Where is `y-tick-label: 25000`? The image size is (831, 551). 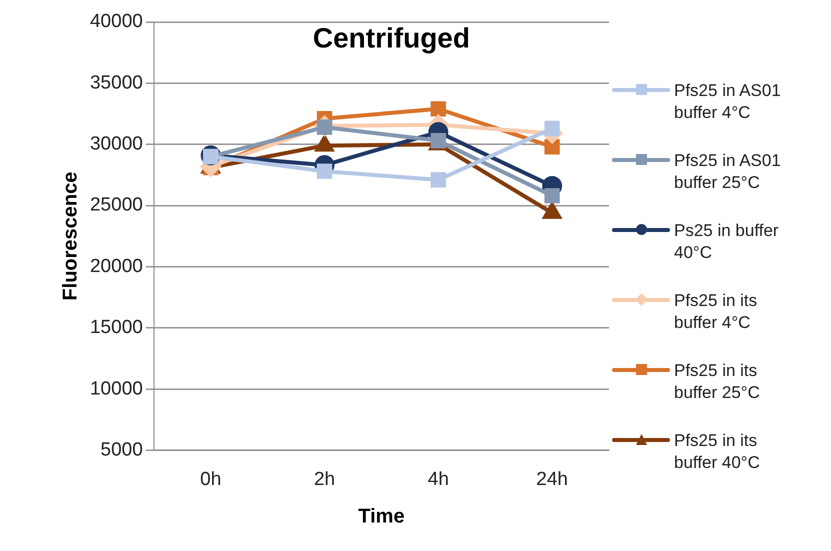
y-tick-label: 25000 is located at coordinates (116, 205).